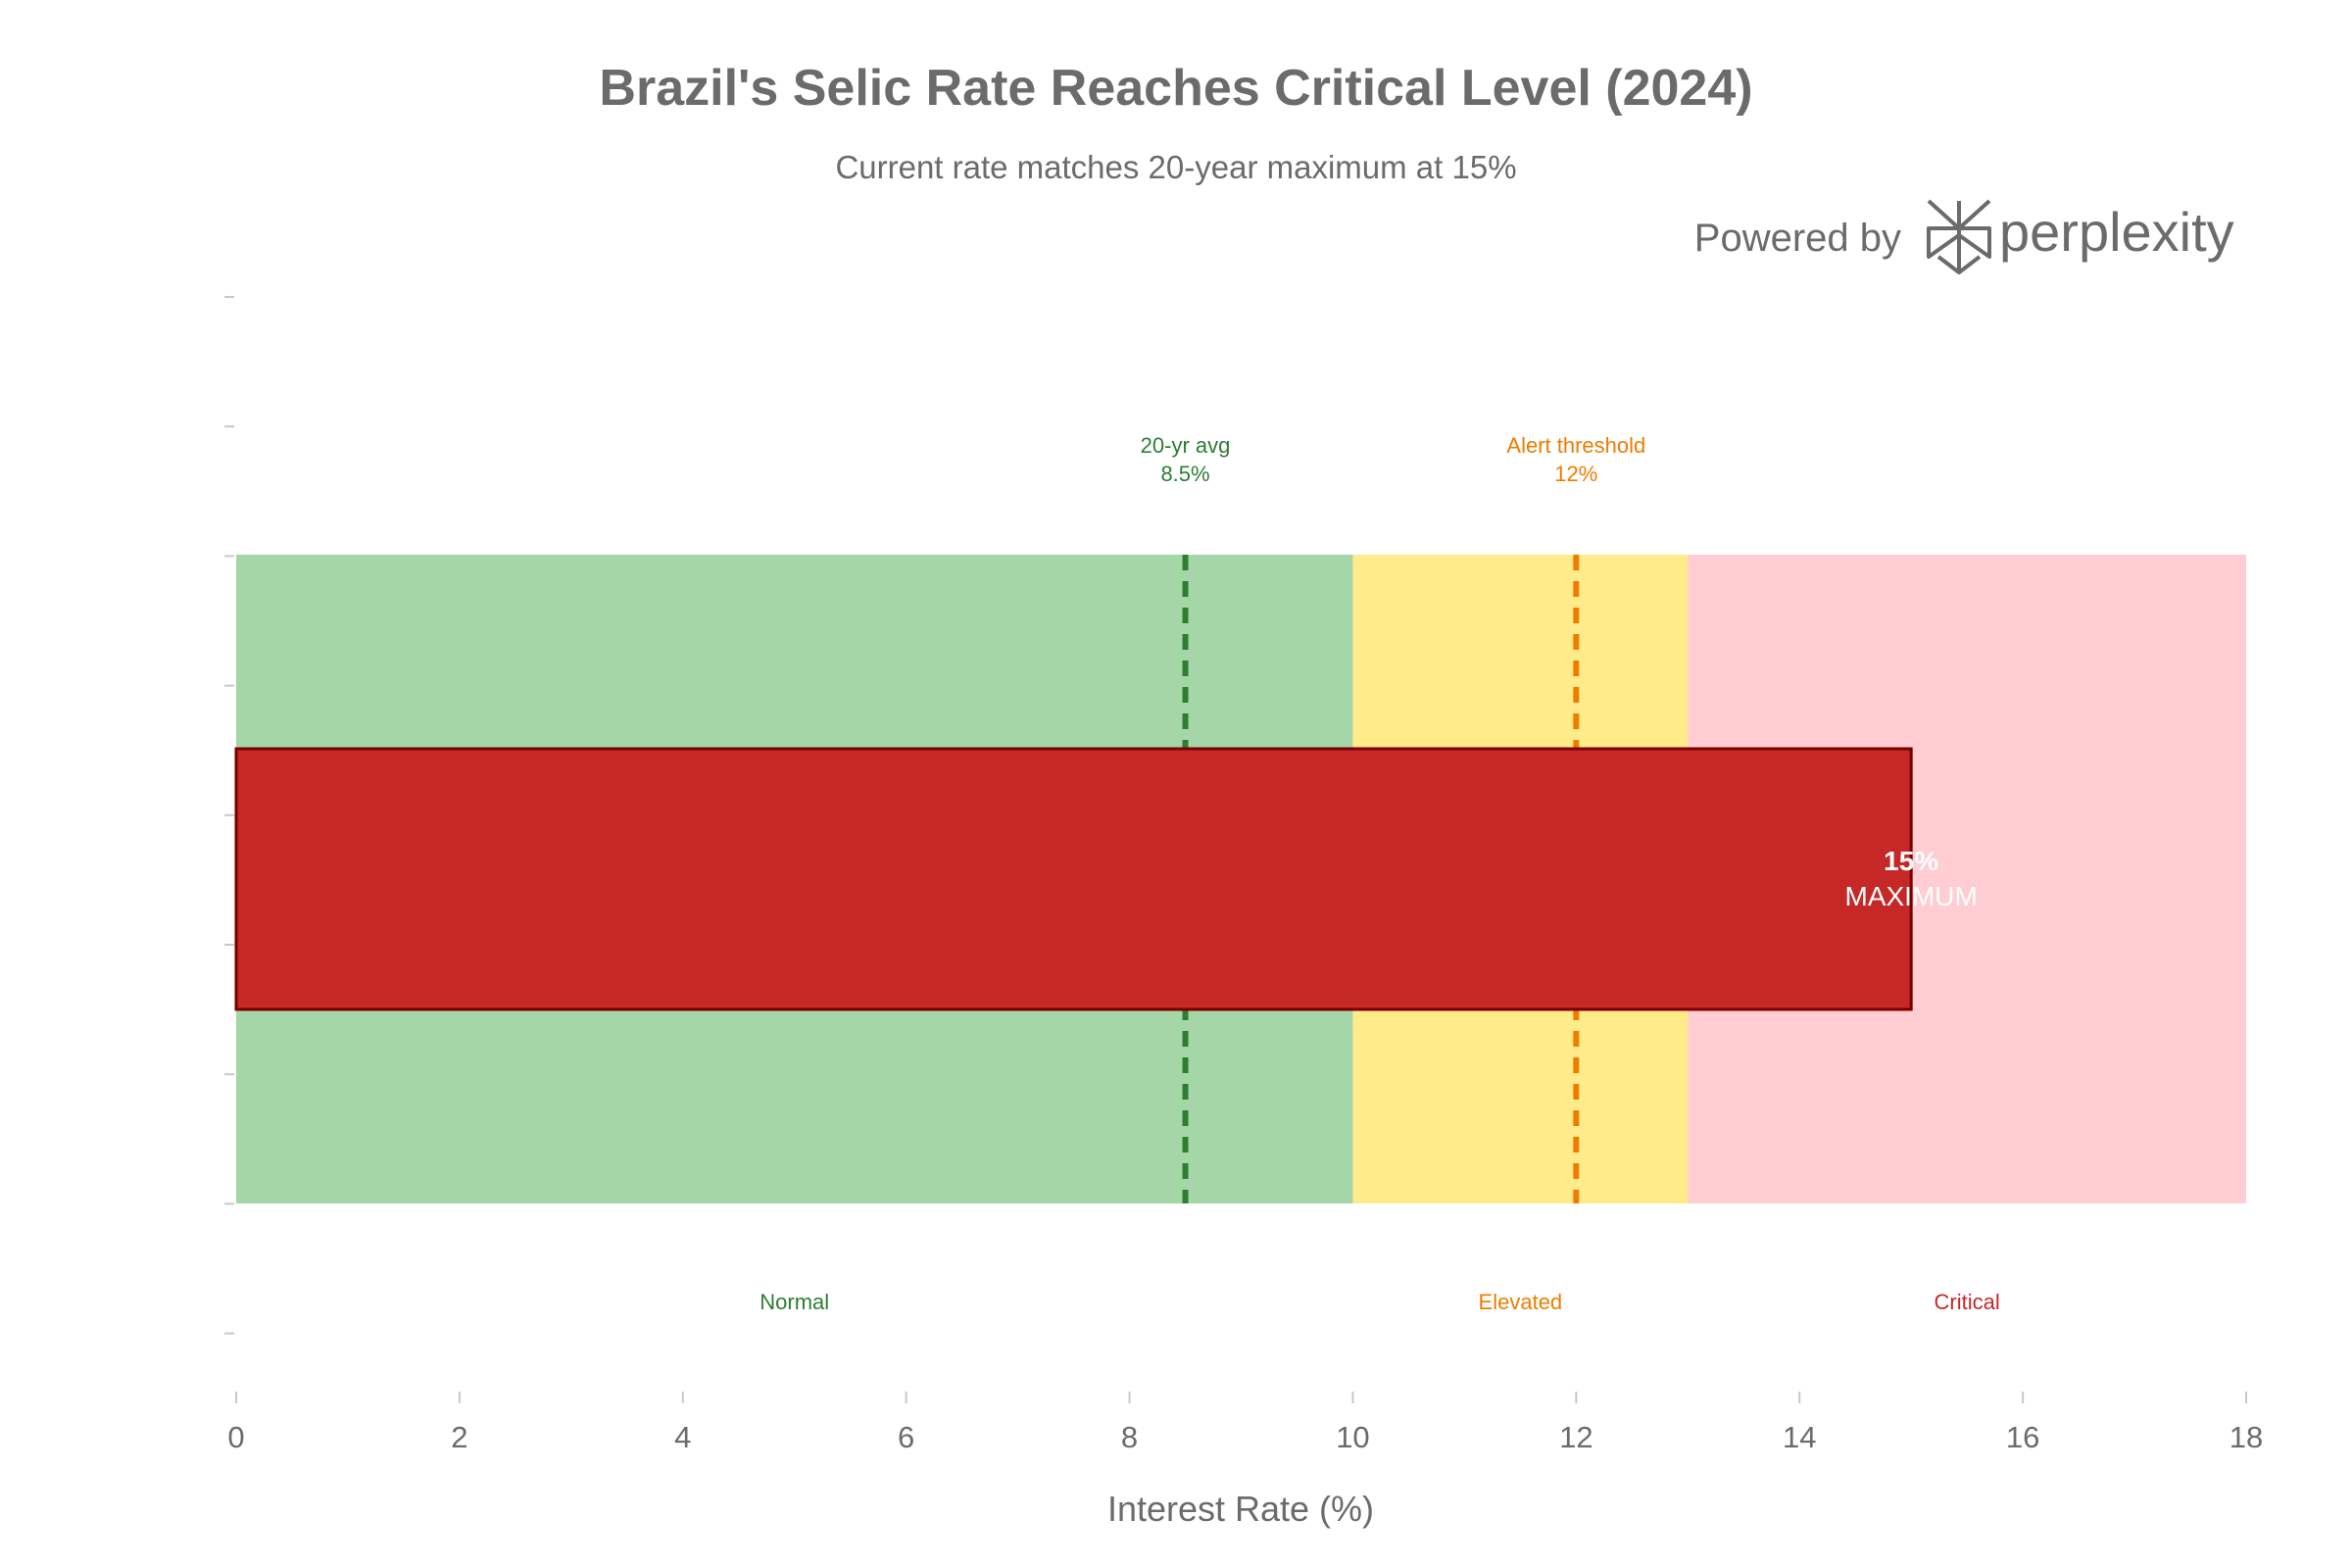  Describe the element at coordinates (1911, 861) in the screenshot. I see `bar-value-label: 15%` at that location.